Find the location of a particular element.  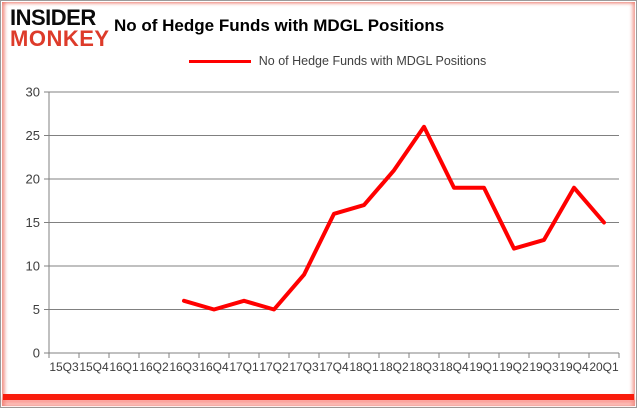

chart-title: No of Hedge Funds with MDGL Positions is located at coordinates (279, 25).